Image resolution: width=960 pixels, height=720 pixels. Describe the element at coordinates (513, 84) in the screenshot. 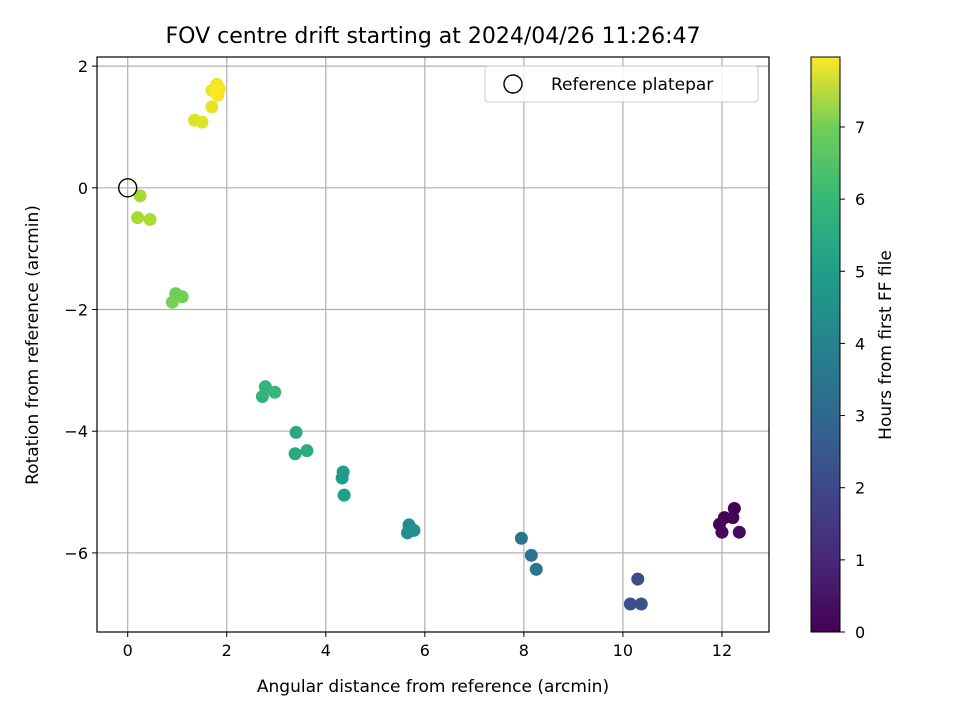

I see `legend-marker-icon` at that location.